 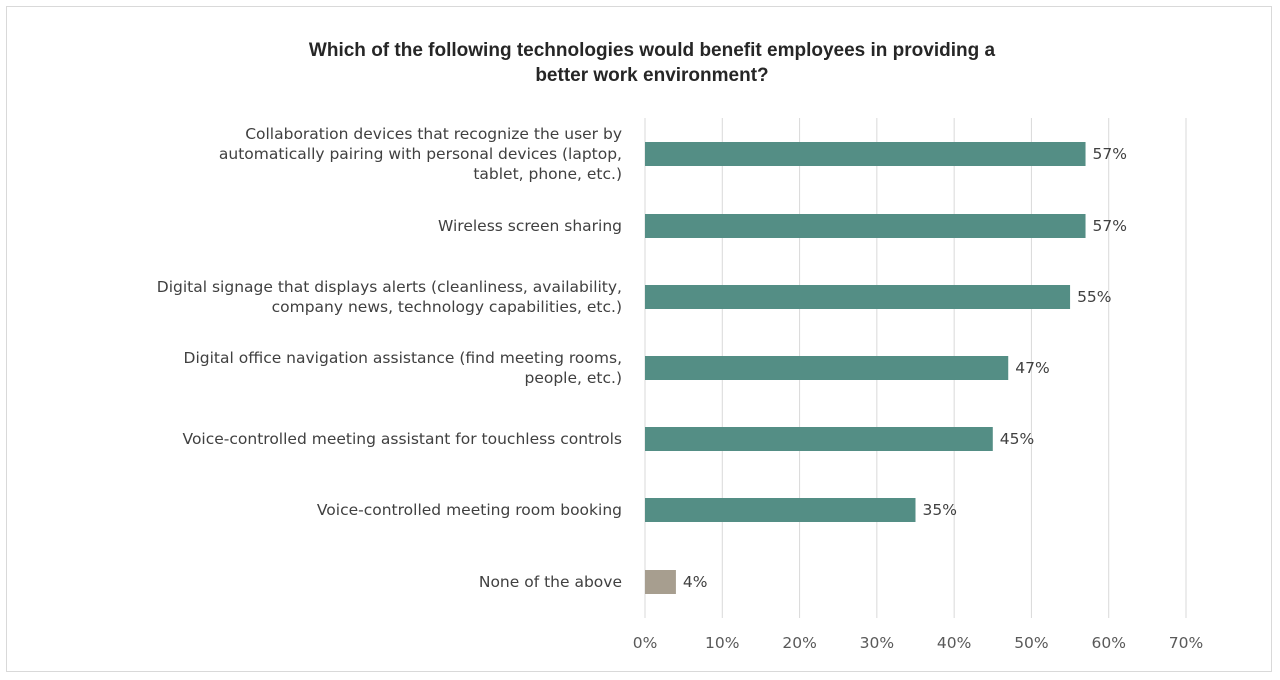 I want to click on data-label: 45%, so click(x=1017, y=439).